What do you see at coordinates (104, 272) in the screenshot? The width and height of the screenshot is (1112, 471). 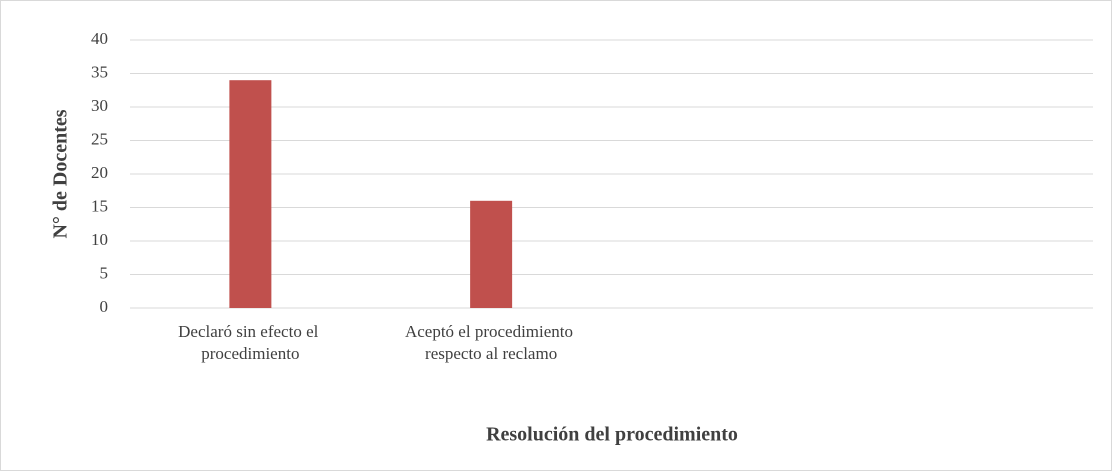 I see `y-tick-label: 5` at bounding box center [104, 272].